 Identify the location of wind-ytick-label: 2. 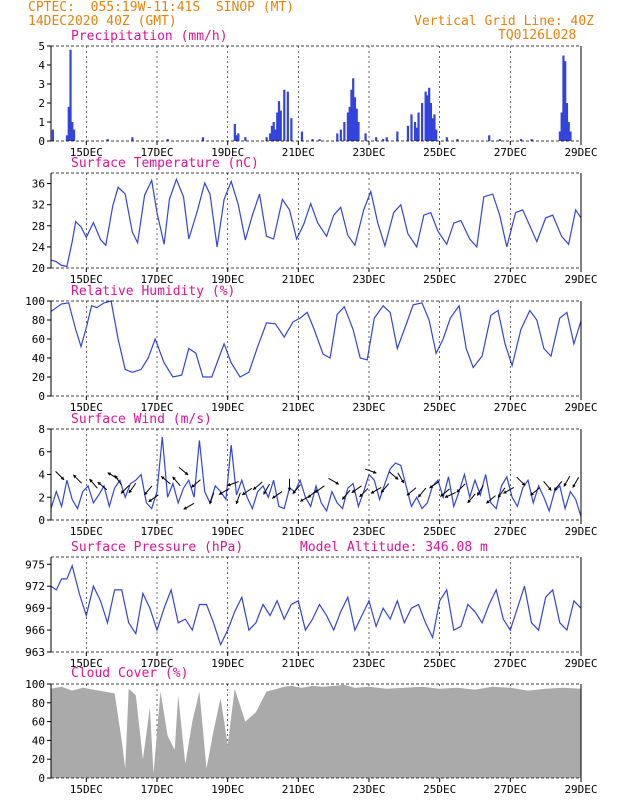
(41, 497).